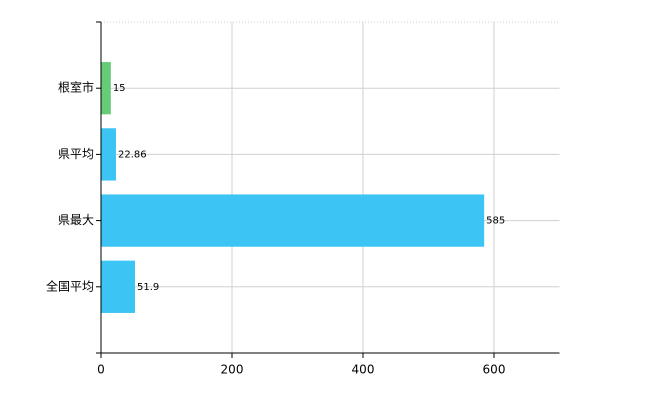 Image resolution: width=650 pixels, height=400 pixels. What do you see at coordinates (232, 370) in the screenshot?
I see `x-tick-label: 200` at bounding box center [232, 370].